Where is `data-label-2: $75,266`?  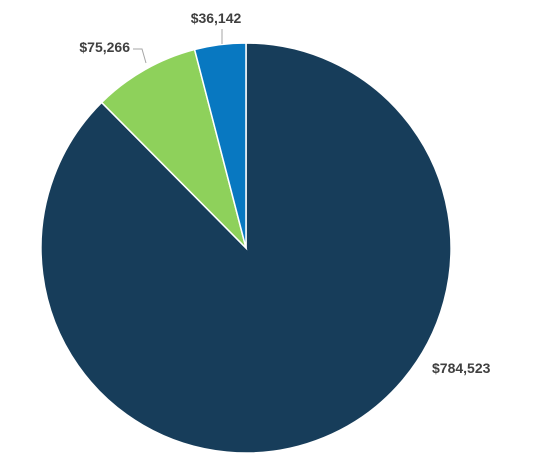
data-label-2: $75,266 is located at coordinates (104, 47).